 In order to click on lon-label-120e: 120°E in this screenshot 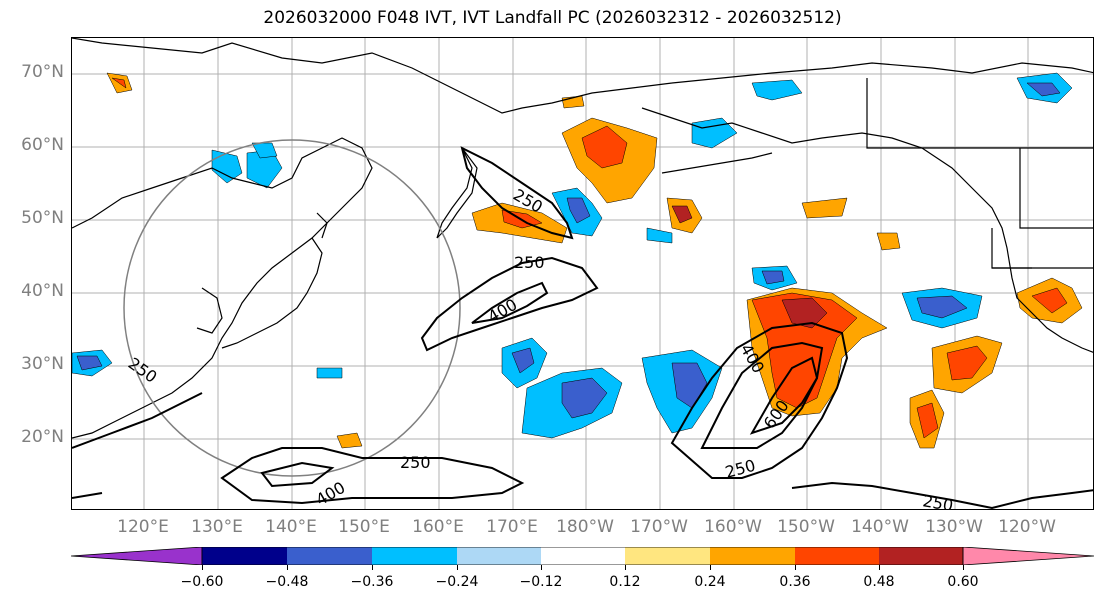, I will do `click(143, 527)`.